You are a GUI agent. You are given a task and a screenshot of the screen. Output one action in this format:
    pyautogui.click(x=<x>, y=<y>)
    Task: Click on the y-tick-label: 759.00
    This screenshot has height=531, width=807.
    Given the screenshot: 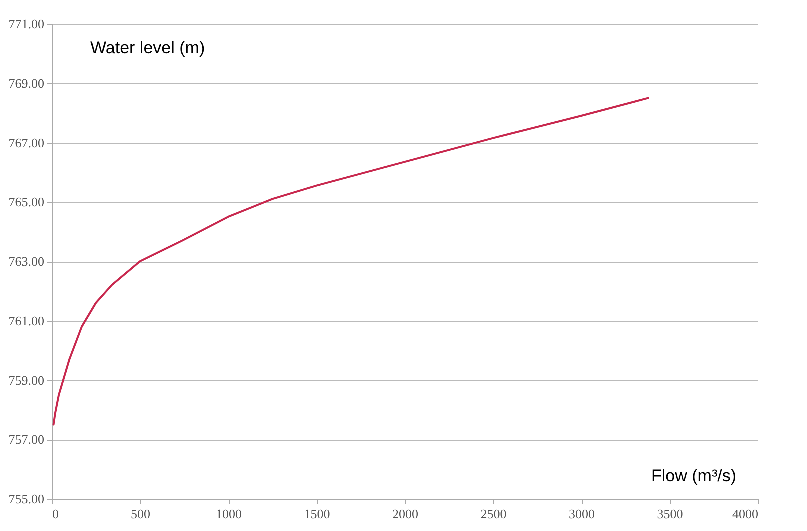 What is the action you would take?
    pyautogui.click(x=26, y=380)
    